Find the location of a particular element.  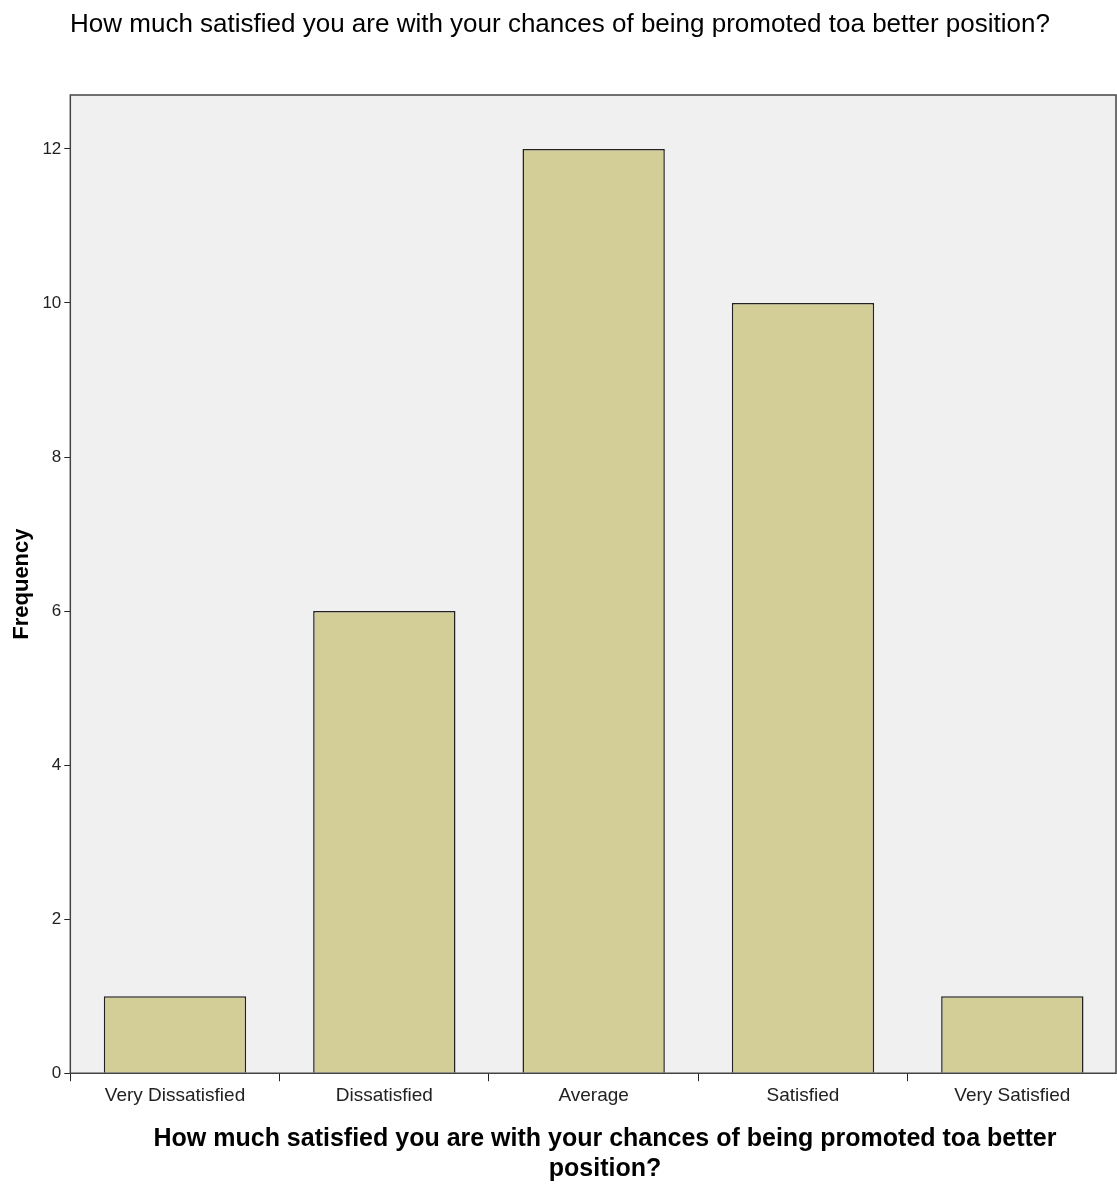

x-axis-title: How much satisfied you are with your chances of being promoted toa better position? is located at coordinates (605, 1152).